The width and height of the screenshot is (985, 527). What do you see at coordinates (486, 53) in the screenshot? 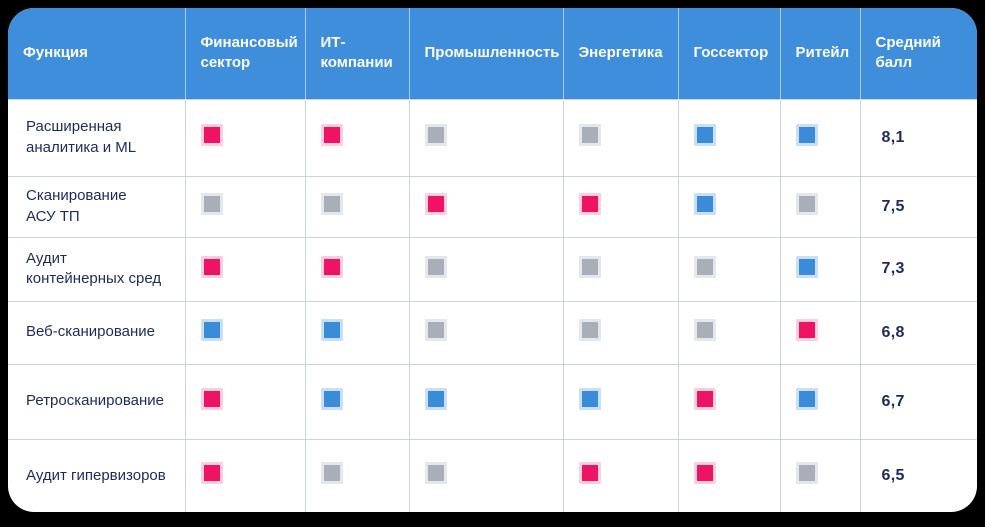
I see `column-header: Промышленность` at bounding box center [486, 53].